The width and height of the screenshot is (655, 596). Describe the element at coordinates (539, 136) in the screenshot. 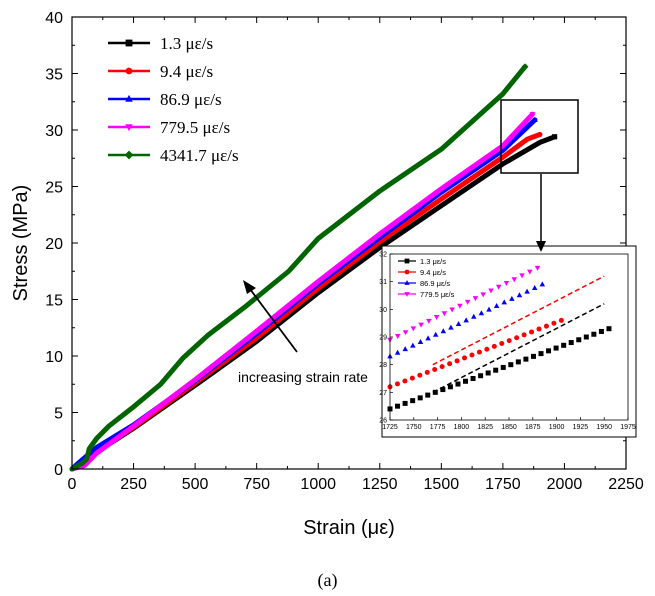

I see `zoom-box` at that location.